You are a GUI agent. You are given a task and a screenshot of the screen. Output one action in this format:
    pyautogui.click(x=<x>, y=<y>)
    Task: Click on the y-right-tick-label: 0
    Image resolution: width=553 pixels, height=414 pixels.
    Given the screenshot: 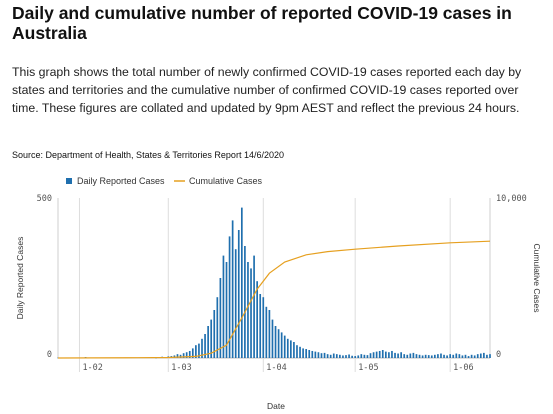 What is the action you would take?
    pyautogui.click(x=498, y=355)
    